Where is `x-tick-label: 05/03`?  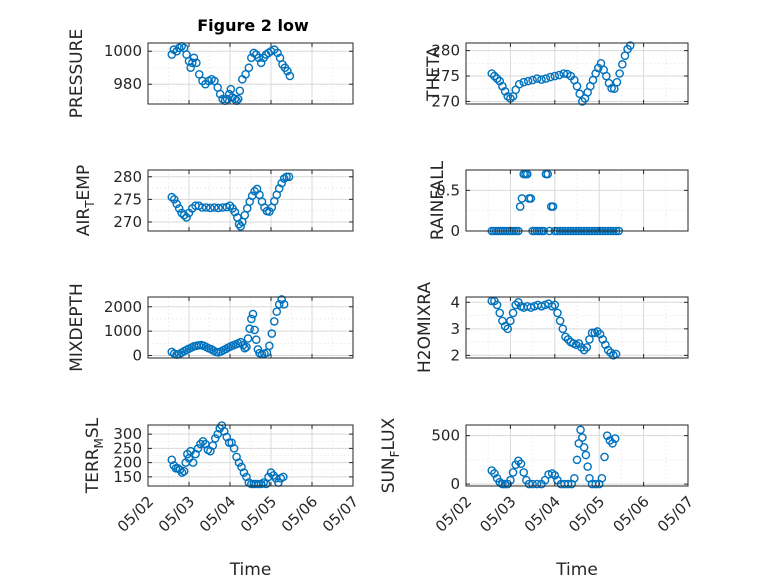 x-tick-label: 05/03 is located at coordinates (176, 513).